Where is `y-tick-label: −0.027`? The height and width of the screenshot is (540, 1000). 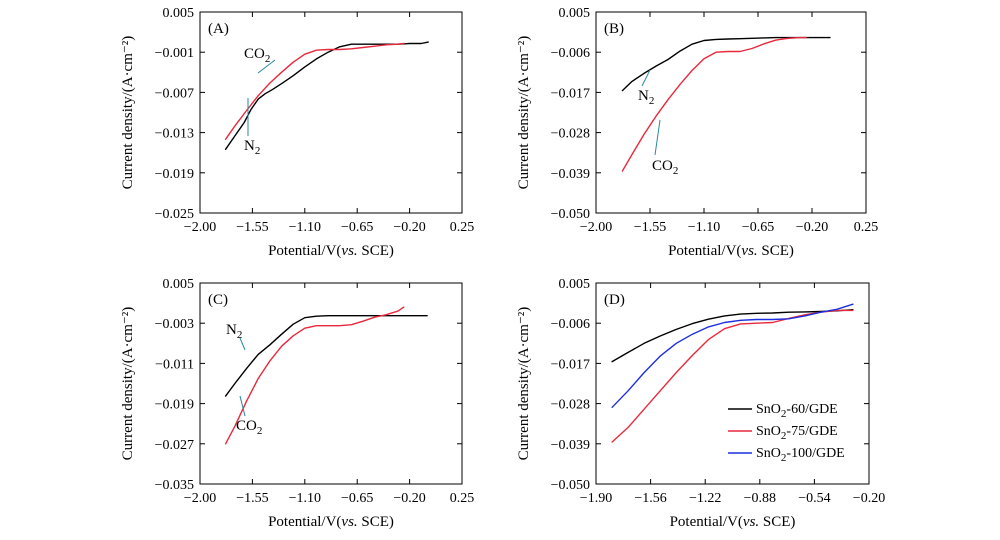 y-tick-label: −0.027 is located at coordinates (174, 445).